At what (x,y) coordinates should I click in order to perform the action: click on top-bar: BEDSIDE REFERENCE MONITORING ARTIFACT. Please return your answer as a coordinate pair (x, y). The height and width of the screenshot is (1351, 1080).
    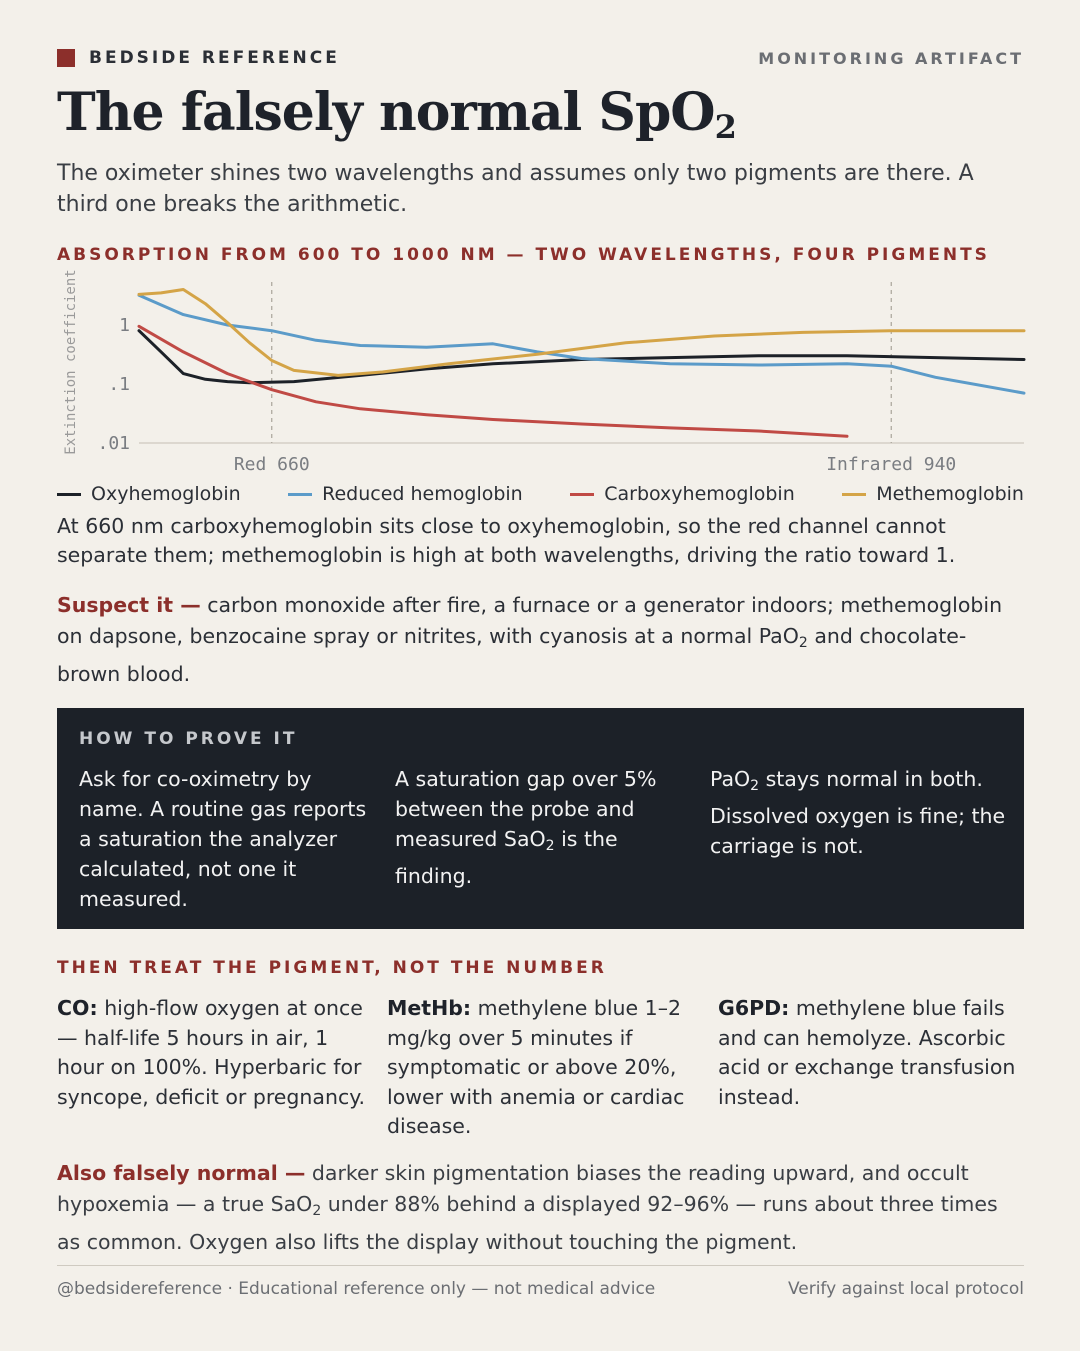
    Looking at the image, I should click on (540, 59).